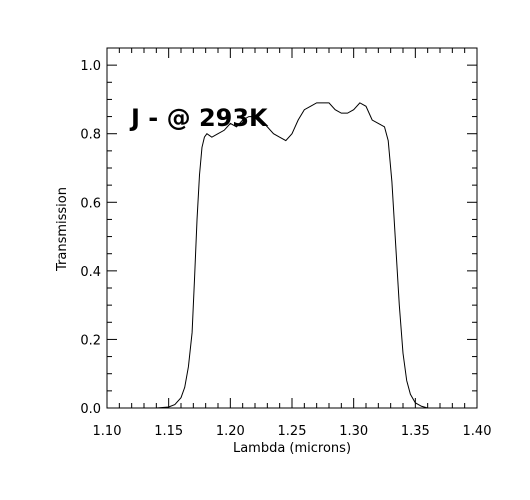 This screenshot has width=530, height=500. Describe the element at coordinates (353, 431) in the screenshot. I see `x-tick-label: 1.30` at that location.